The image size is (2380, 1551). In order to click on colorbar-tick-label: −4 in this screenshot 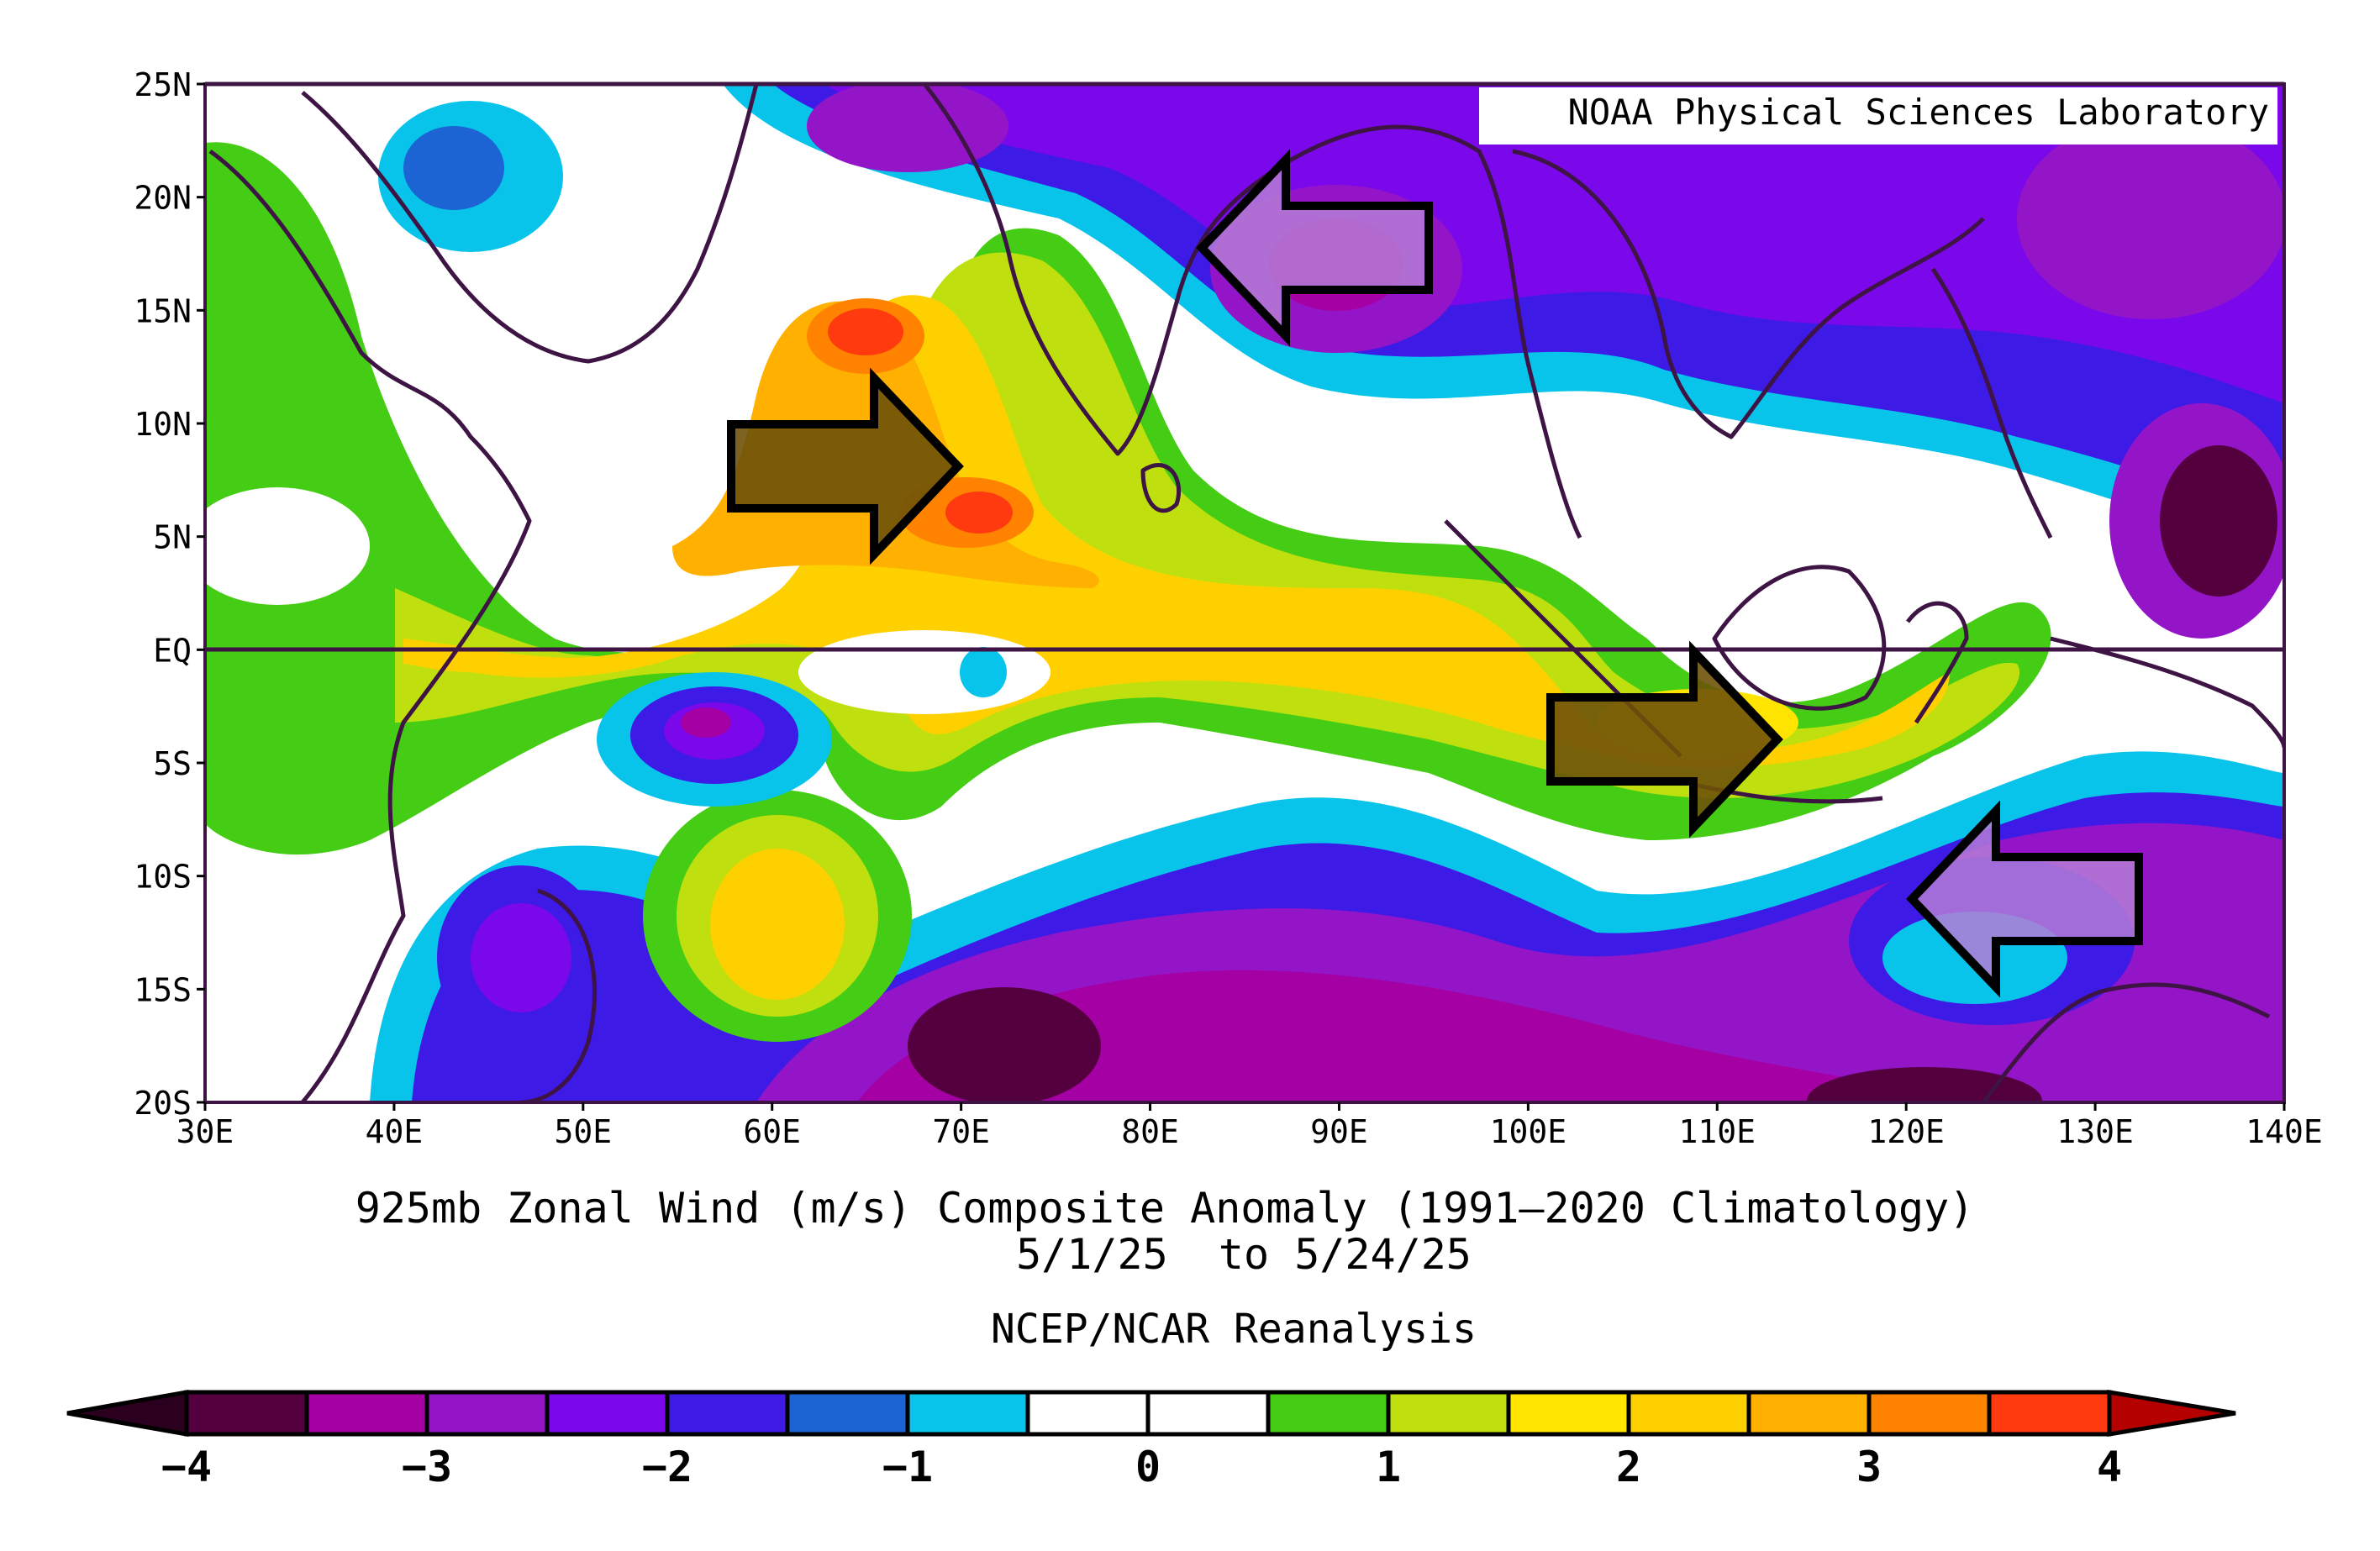, I will do `click(186, 1467)`.